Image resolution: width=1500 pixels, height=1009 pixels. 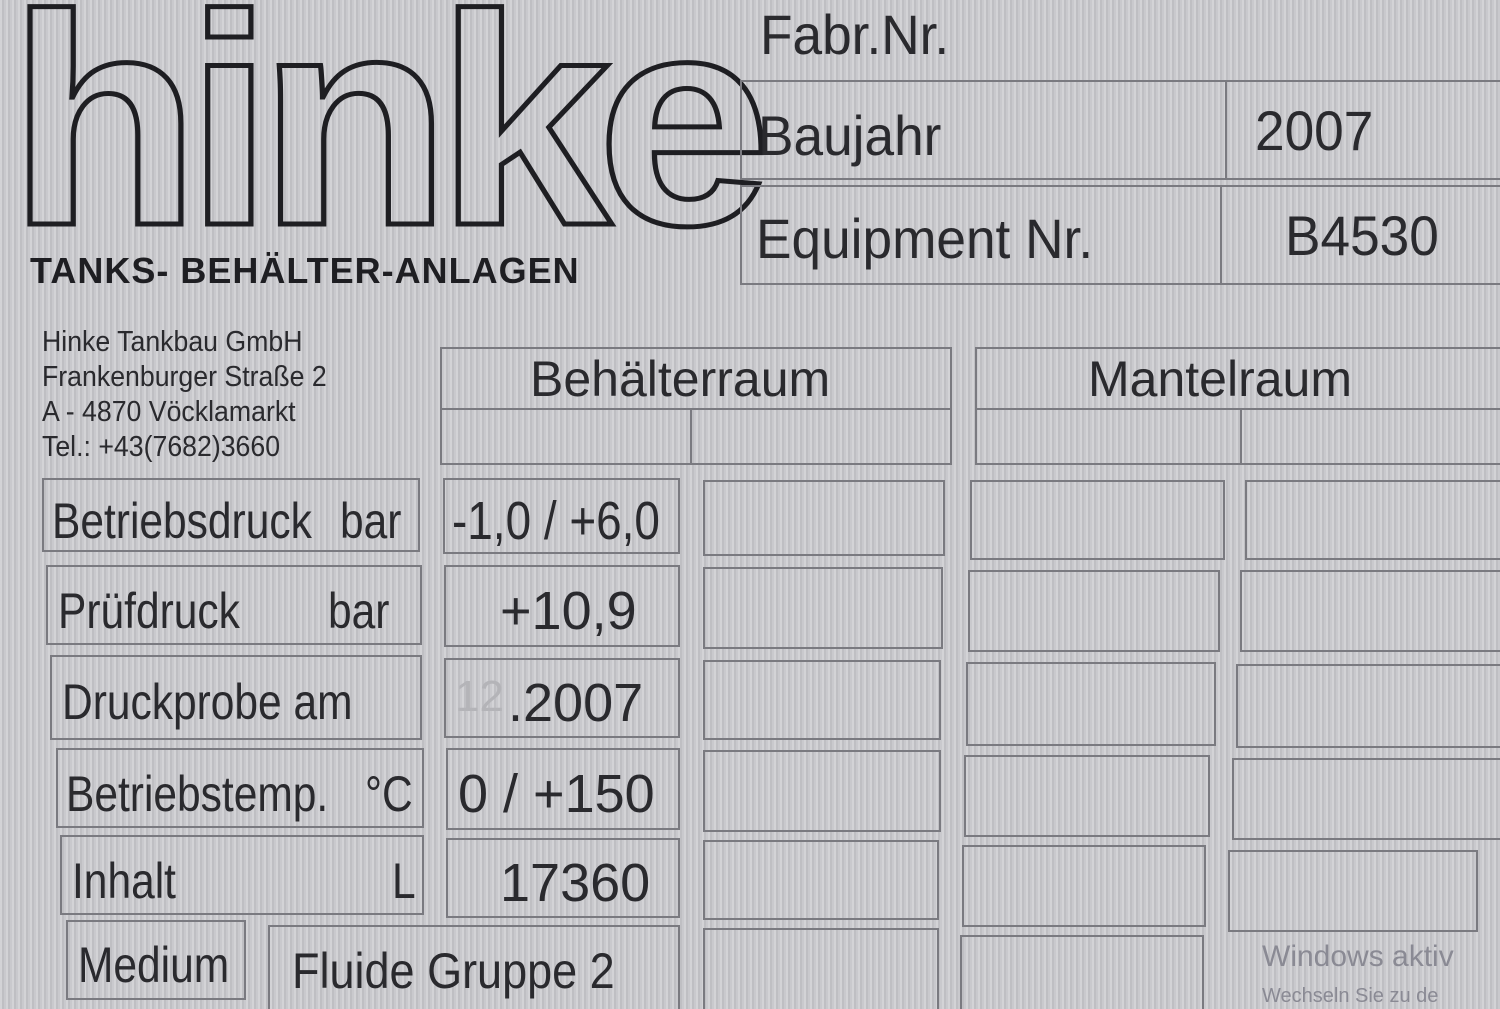 I want to click on mantelraum-label: Mantelraum, so click(x=1220, y=379).